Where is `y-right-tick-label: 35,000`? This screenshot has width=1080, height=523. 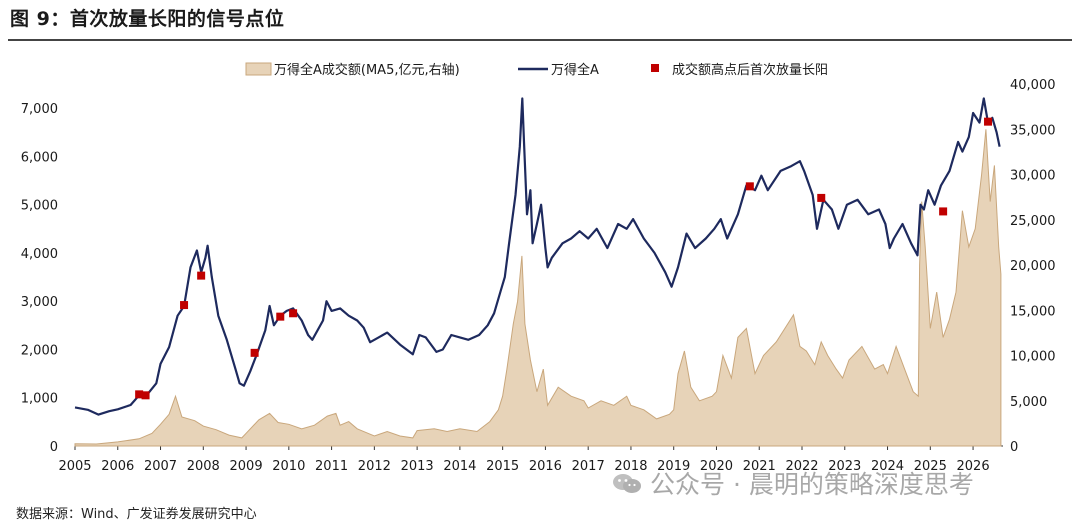
y-right-tick-label: 35,000 is located at coordinates (1033, 130).